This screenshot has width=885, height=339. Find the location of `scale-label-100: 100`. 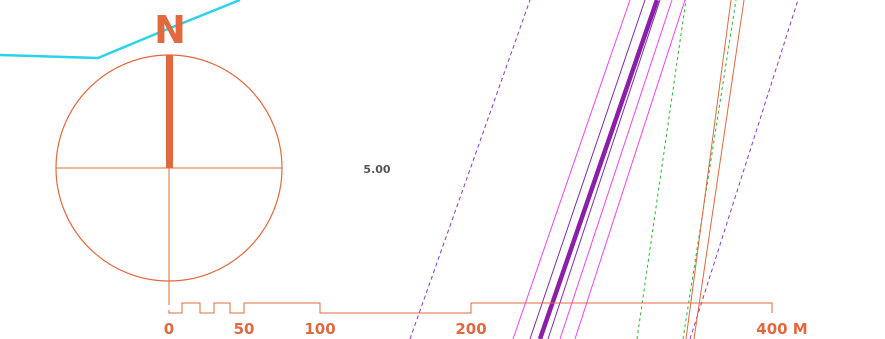

scale-label-100: 100 is located at coordinates (320, 329).